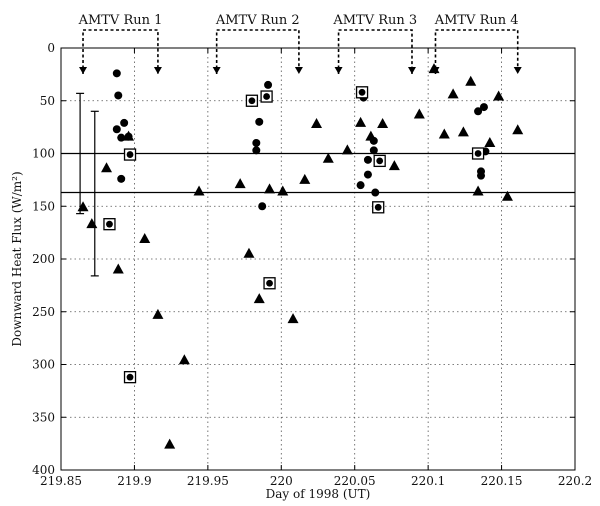 The image size is (600, 506). I want to click on x-tick-label: 219.95, so click(208, 481).